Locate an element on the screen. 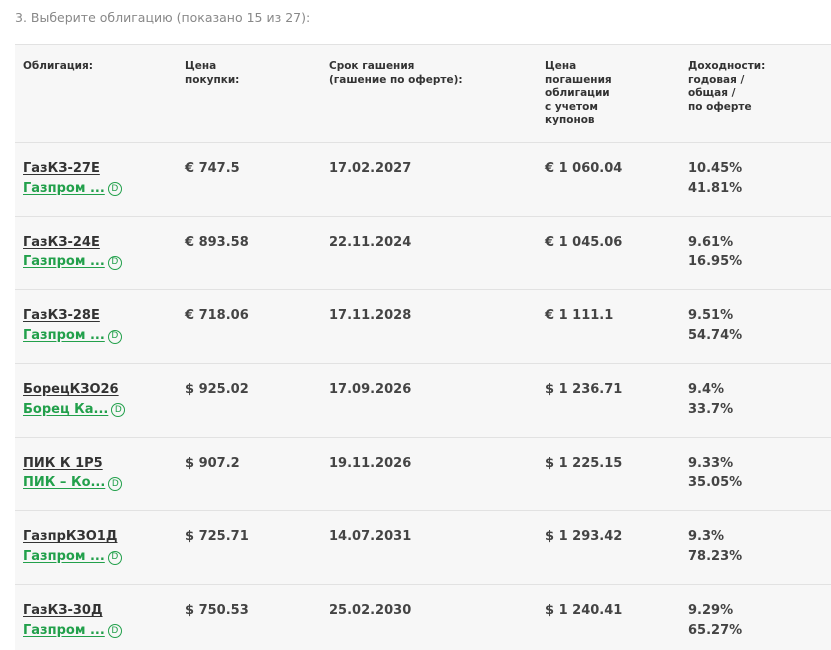 This screenshot has height=650, width=831. maturity-date: 22.11.2024 is located at coordinates (370, 242).